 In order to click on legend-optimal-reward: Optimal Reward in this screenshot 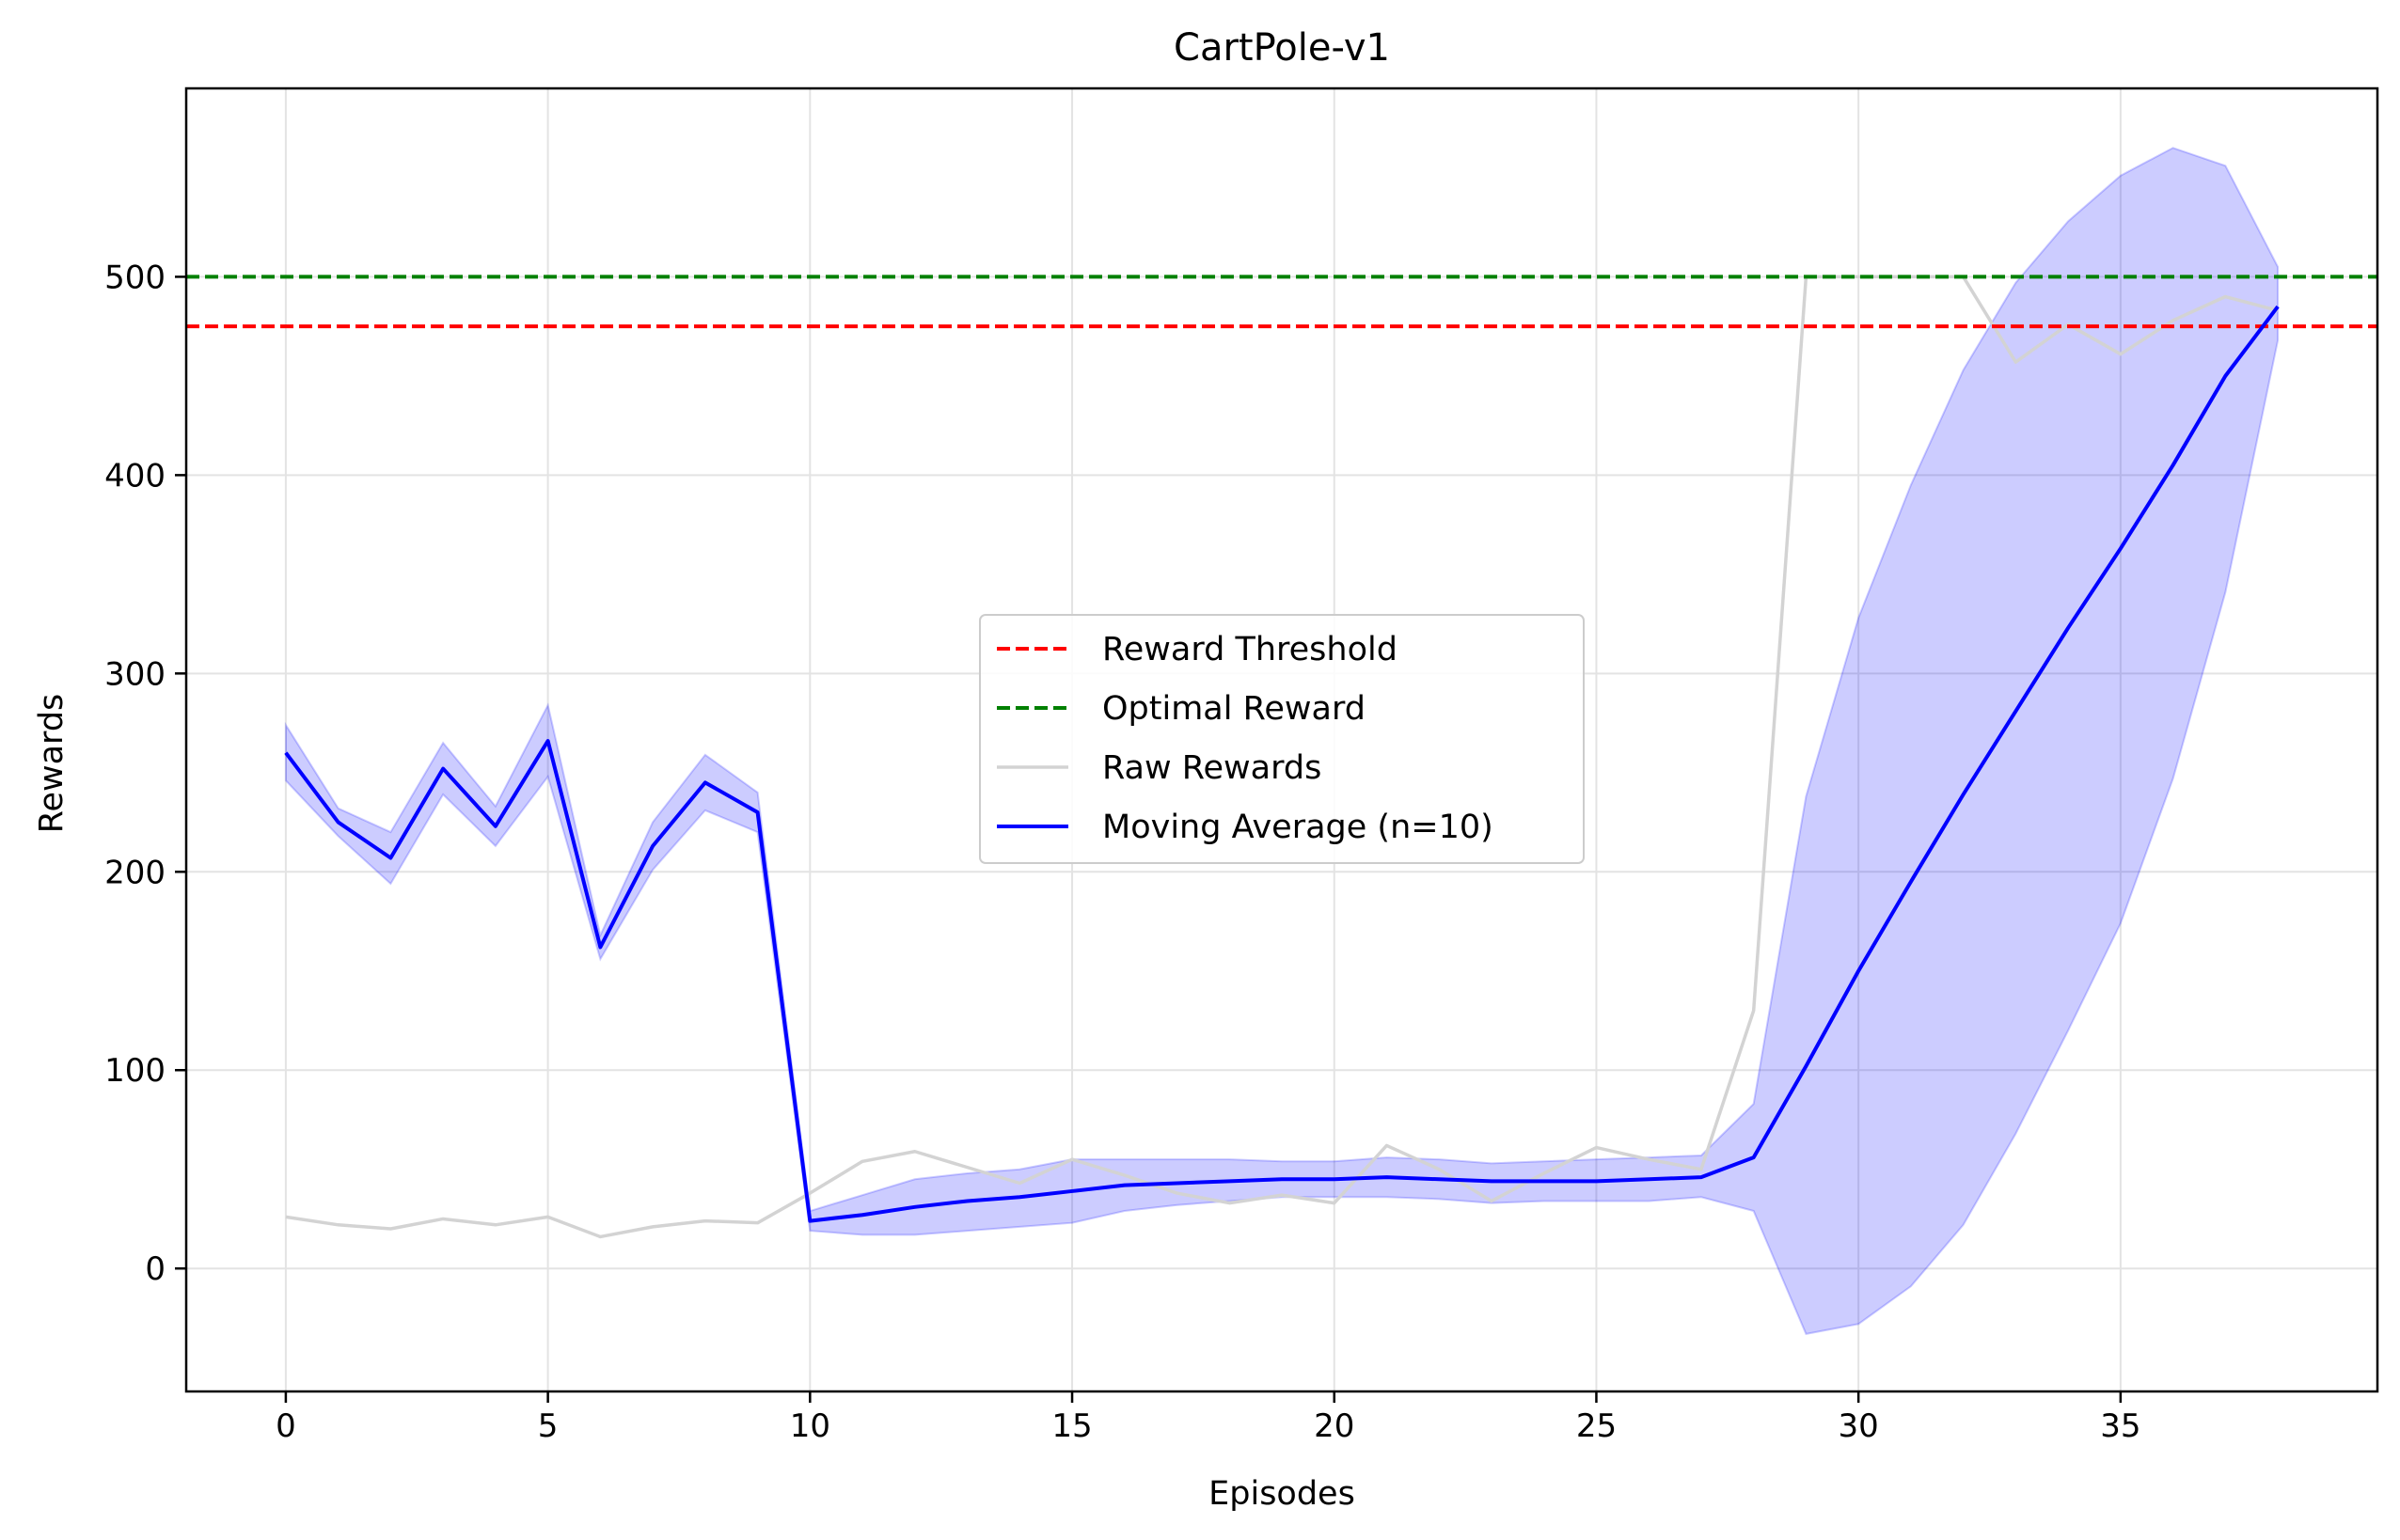, I will do `click(1181, 709)`.